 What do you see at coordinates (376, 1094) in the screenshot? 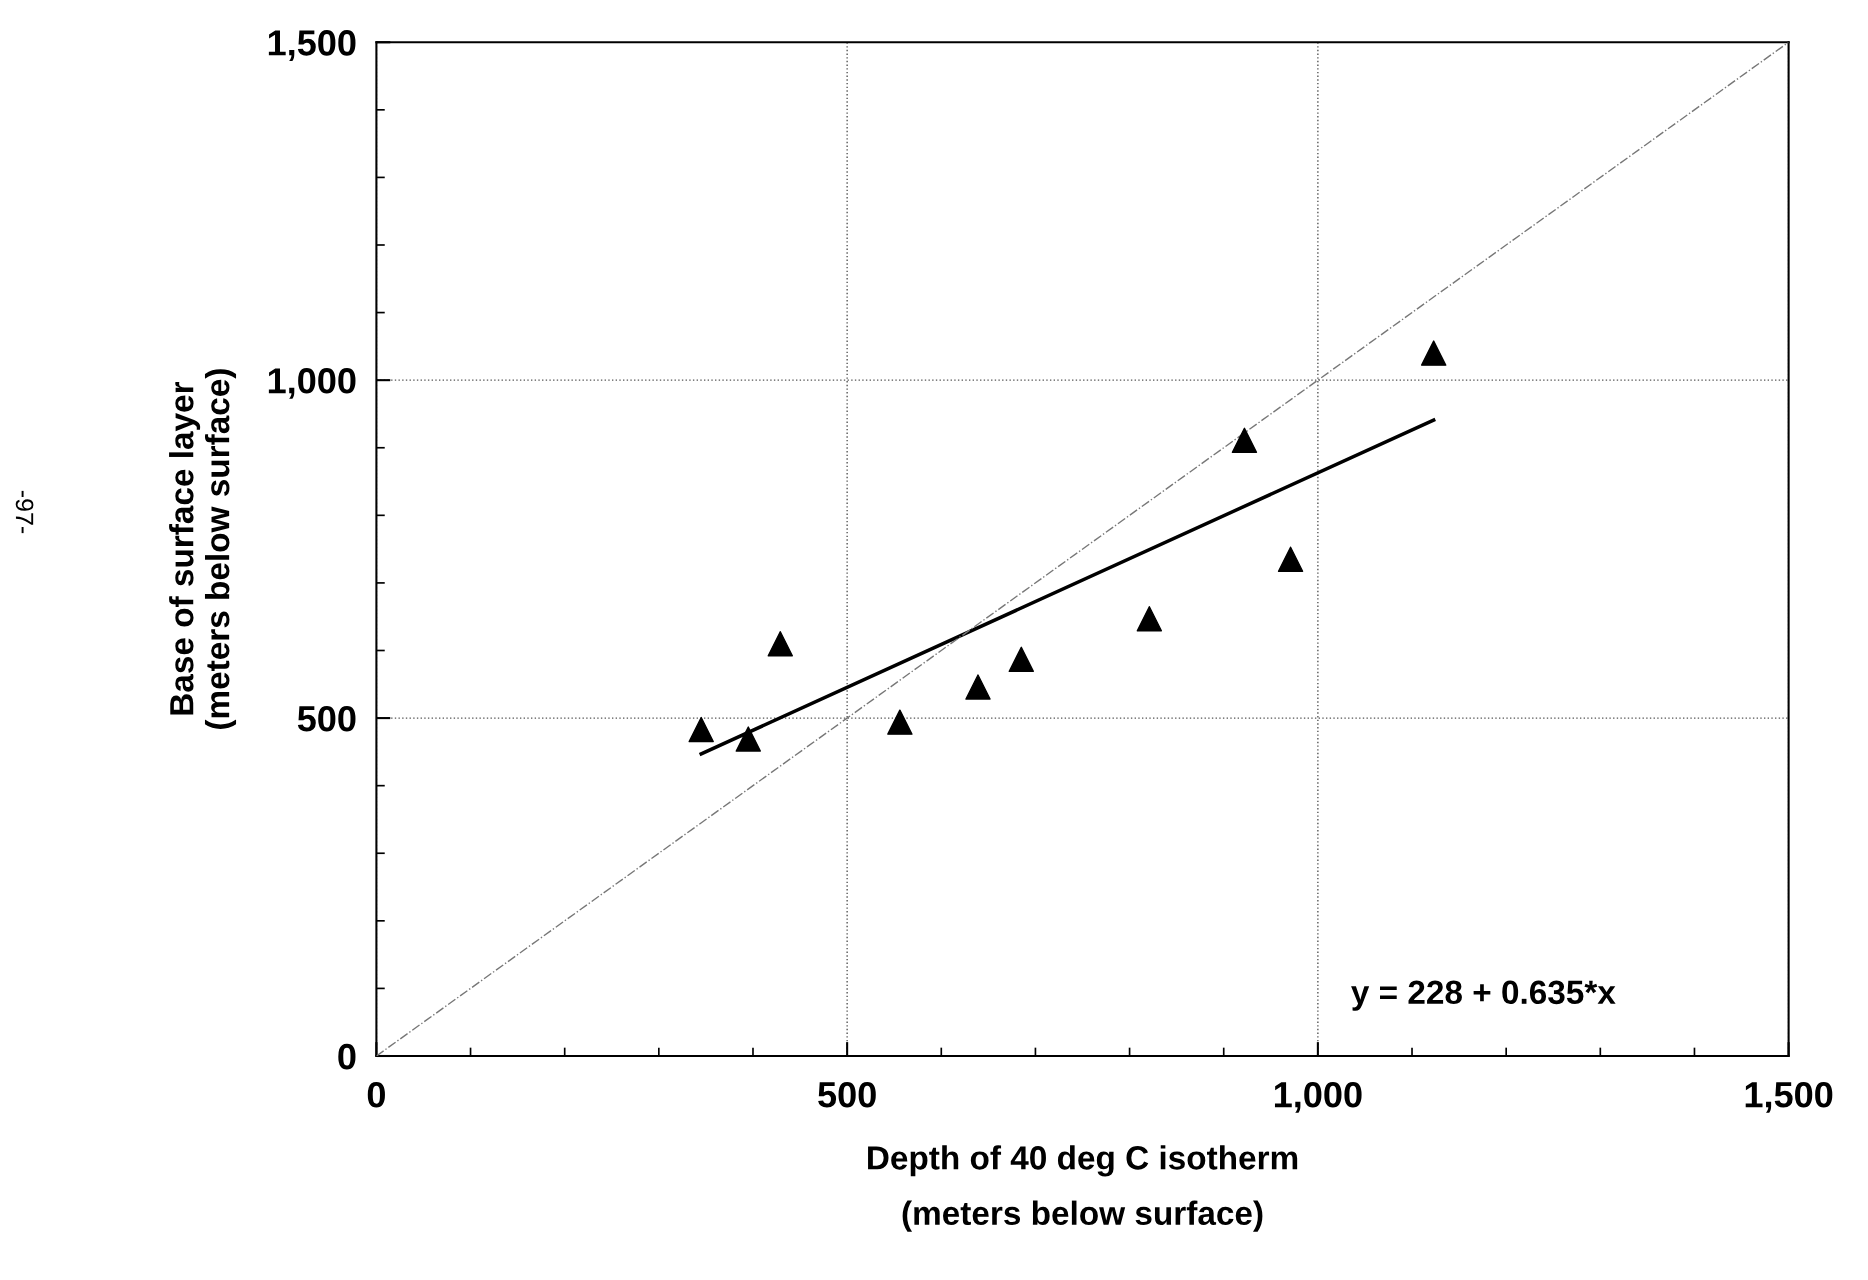
I see `x-tick-label: 0` at bounding box center [376, 1094].